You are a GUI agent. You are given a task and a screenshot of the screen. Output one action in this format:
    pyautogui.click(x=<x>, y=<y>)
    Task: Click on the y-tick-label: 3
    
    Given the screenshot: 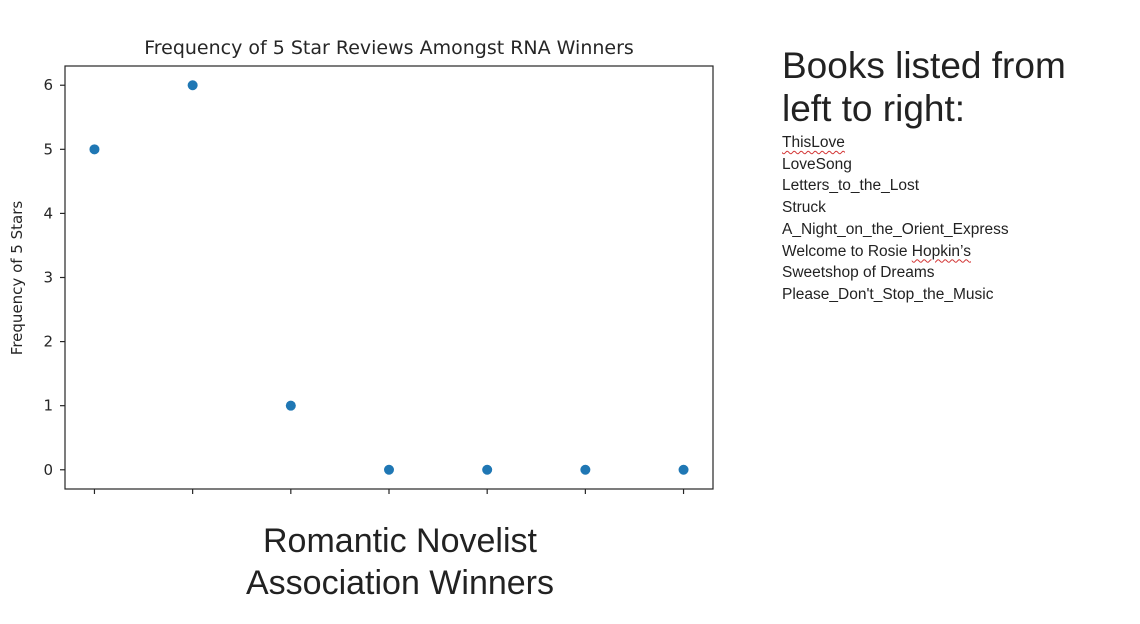 What is the action you would take?
    pyautogui.click(x=48, y=278)
    